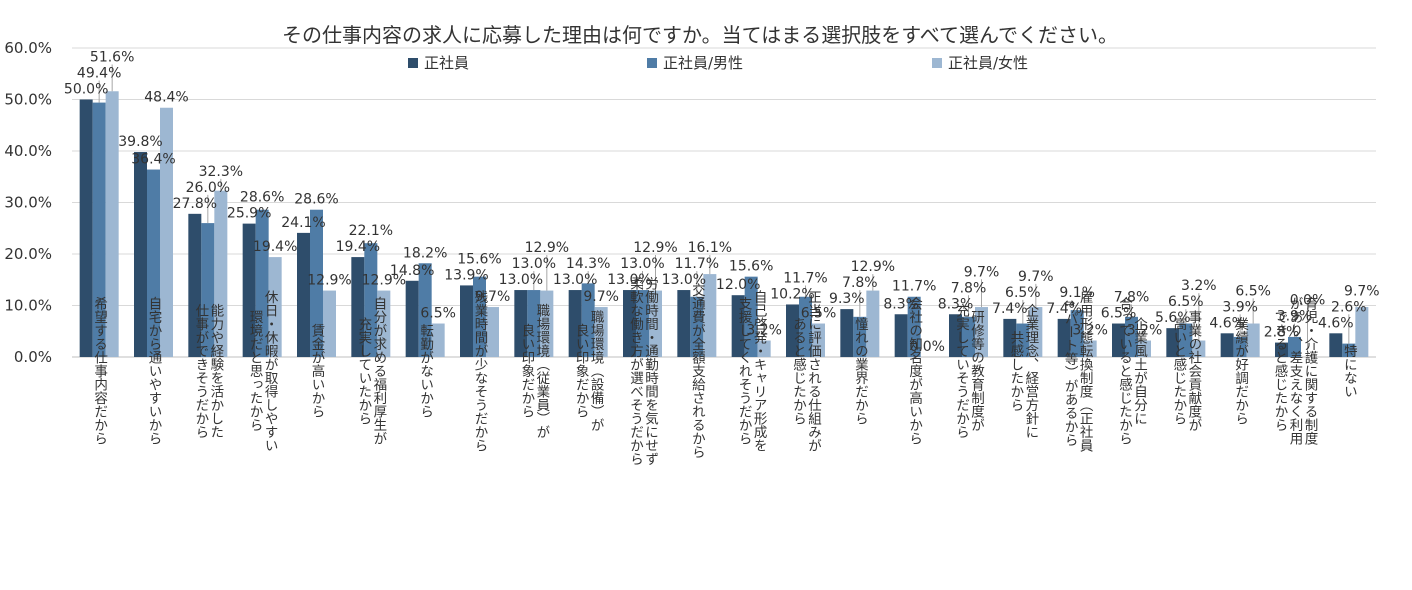 The height and width of the screenshot is (590, 1412). I want to click on data-label: 15.6%, so click(479, 259).